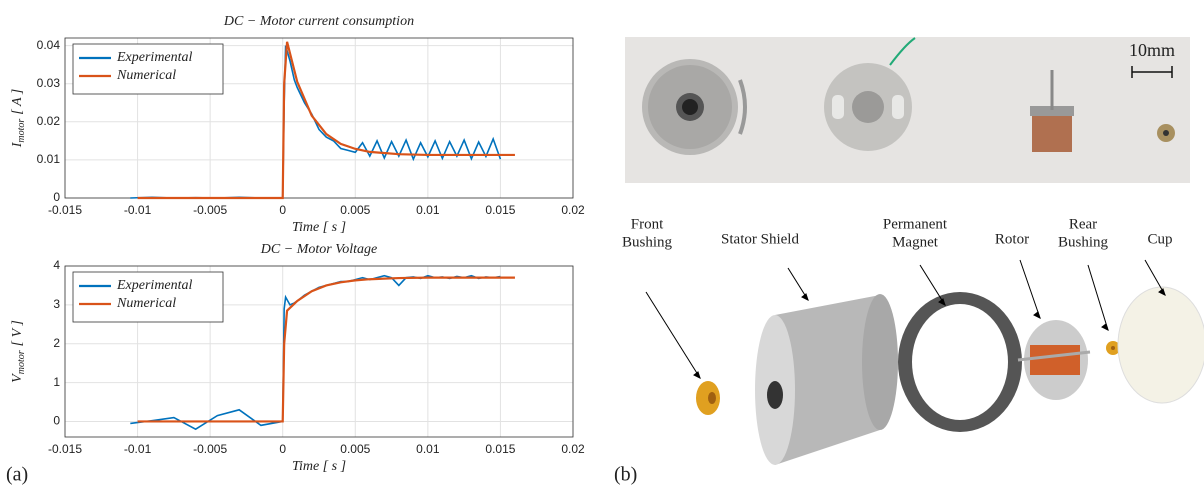 Image resolution: width=1204 pixels, height=491 pixels. I want to click on chart-title: DC − Motor current consumption, so click(318, 21).